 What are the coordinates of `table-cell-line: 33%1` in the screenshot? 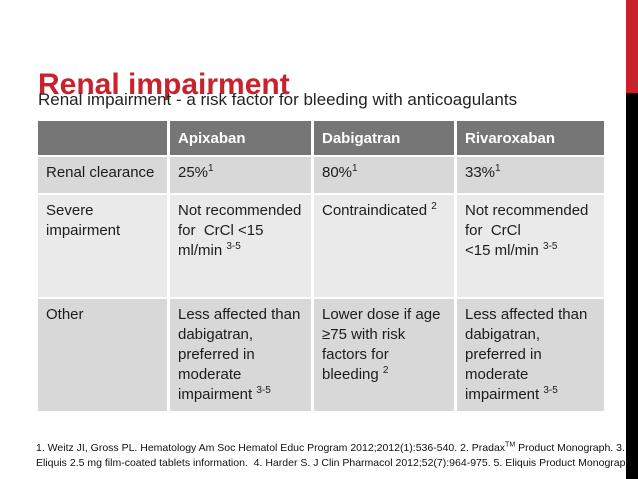 It's located at (483, 172).